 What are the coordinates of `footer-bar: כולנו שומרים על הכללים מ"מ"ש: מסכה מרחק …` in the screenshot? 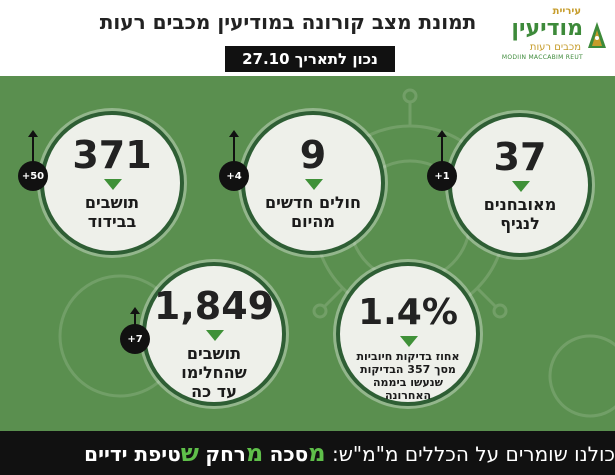 It's located at (307, 453).